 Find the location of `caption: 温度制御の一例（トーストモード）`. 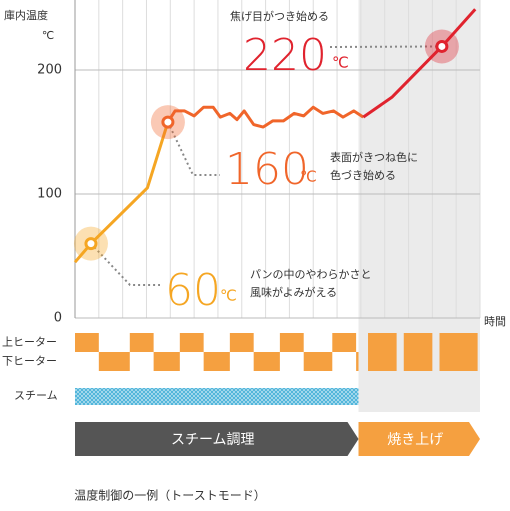

caption: 温度制御の一例（トーストモード） is located at coordinates (169, 495).